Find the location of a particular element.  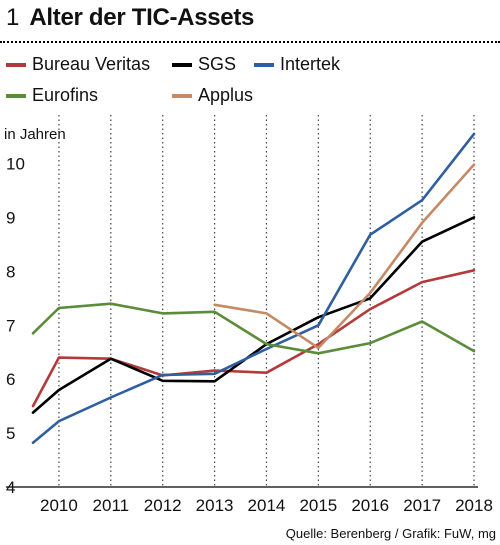

x-tick-label: 2010 is located at coordinates (59, 505).